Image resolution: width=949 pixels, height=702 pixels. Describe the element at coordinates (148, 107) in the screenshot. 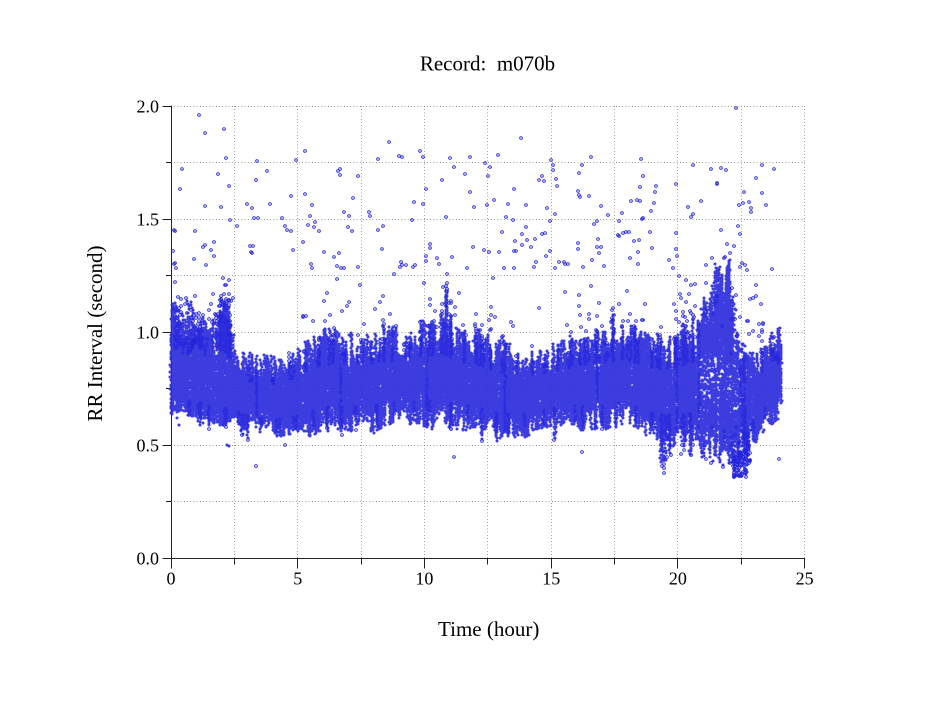

I see `svg-text: 2.0` at that location.